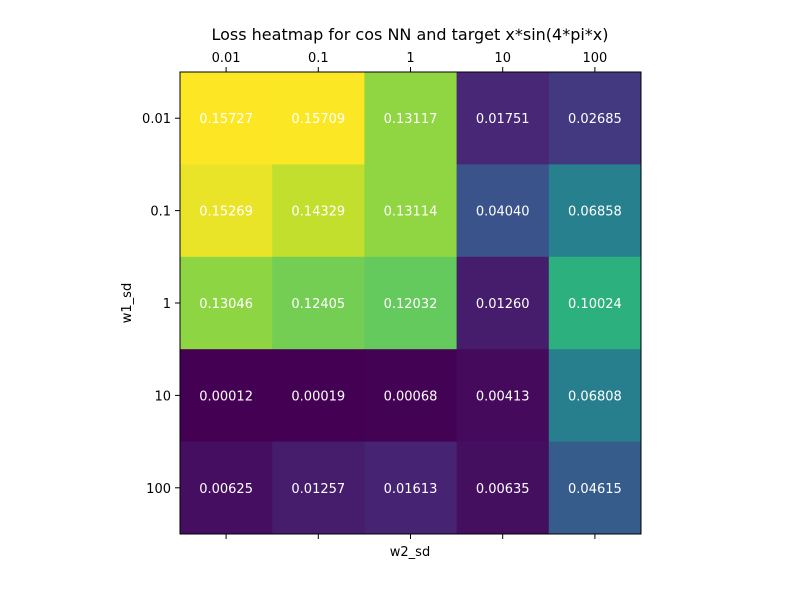 The image size is (800, 604). I want to click on y-tick-label: 100, so click(158, 489).